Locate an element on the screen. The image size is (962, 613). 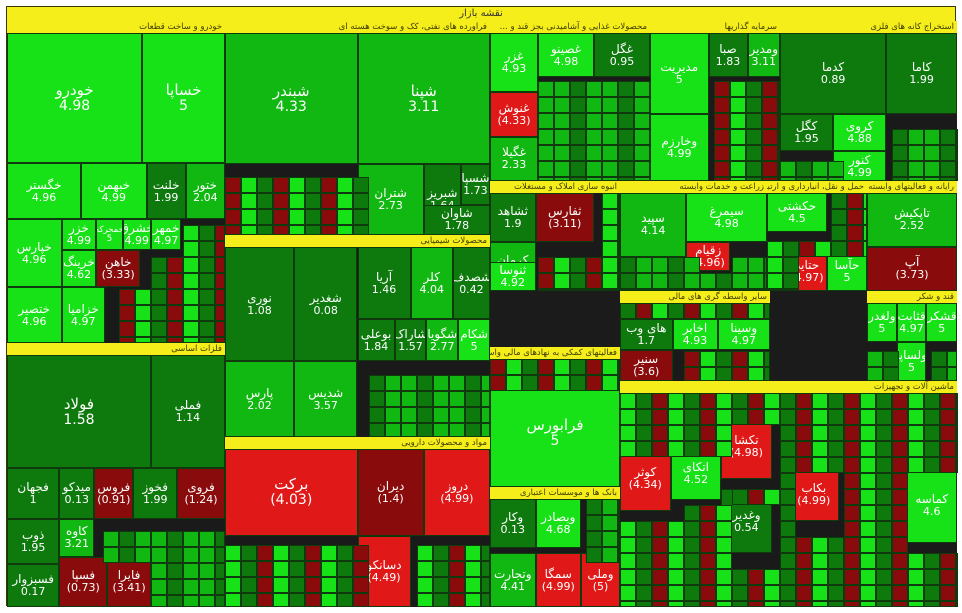
tile-برکت: برکت (4.03) is located at coordinates (291, 492).